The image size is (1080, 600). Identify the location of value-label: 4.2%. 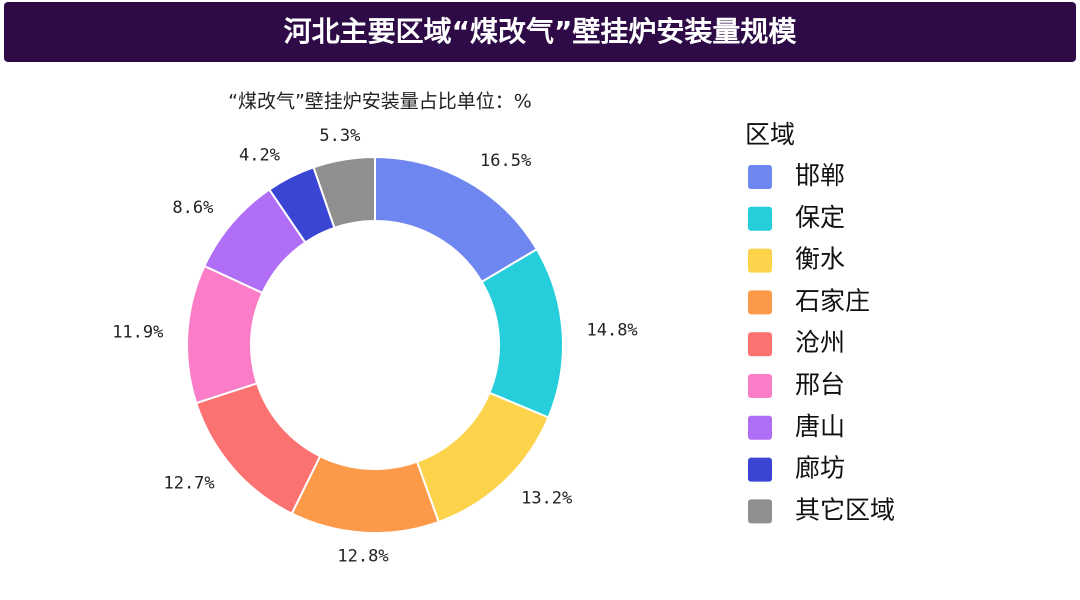
(259, 156).